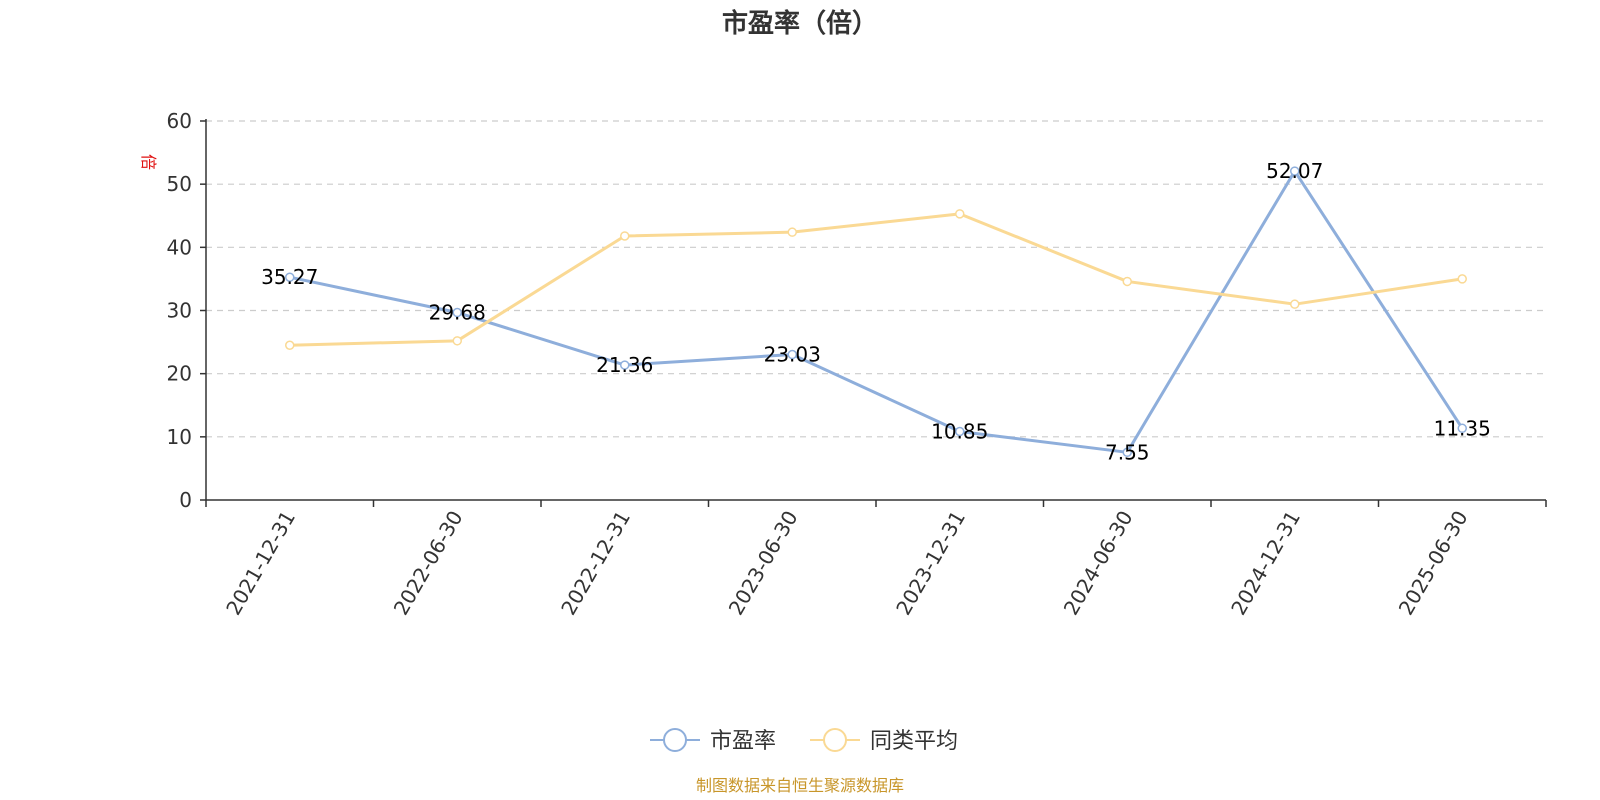 This screenshot has width=1600, height=800. Describe the element at coordinates (800, 785) in the screenshot. I see `source-note: 制图数据来自恒生聚源数据库` at that location.